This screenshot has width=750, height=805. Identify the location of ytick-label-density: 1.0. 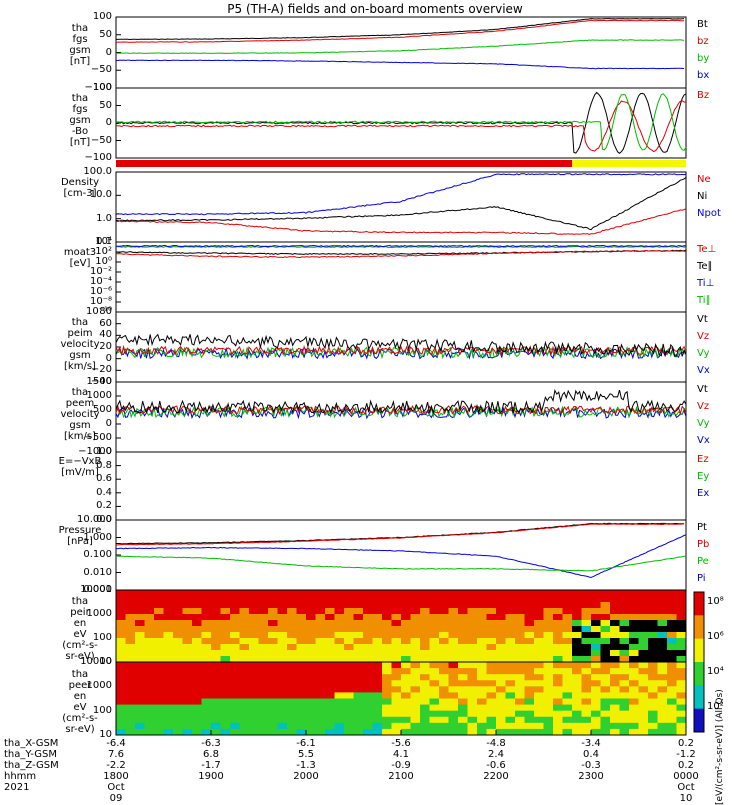
(104, 218).